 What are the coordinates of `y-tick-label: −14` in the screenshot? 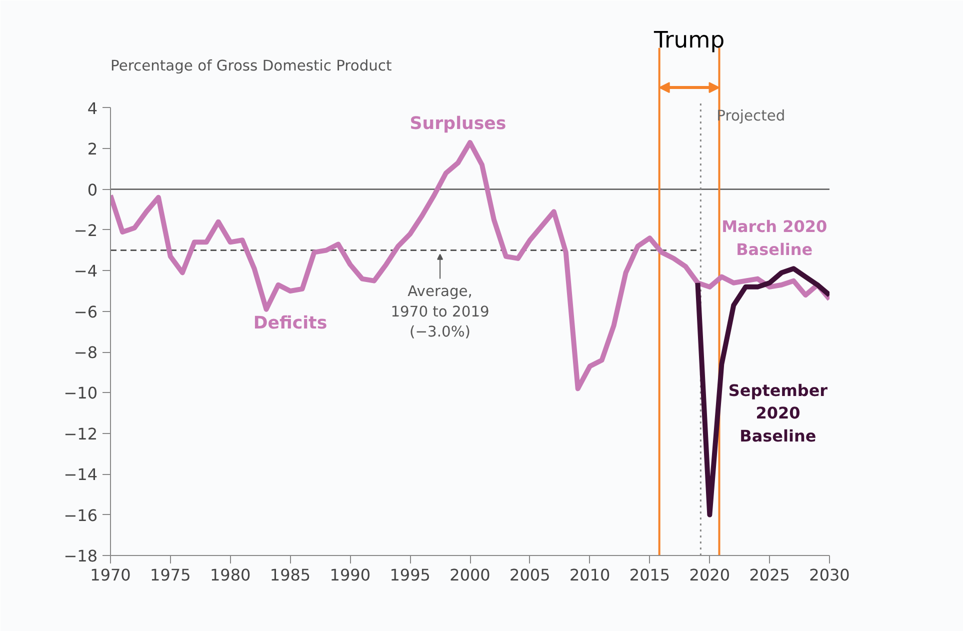 It's located at (81, 474).